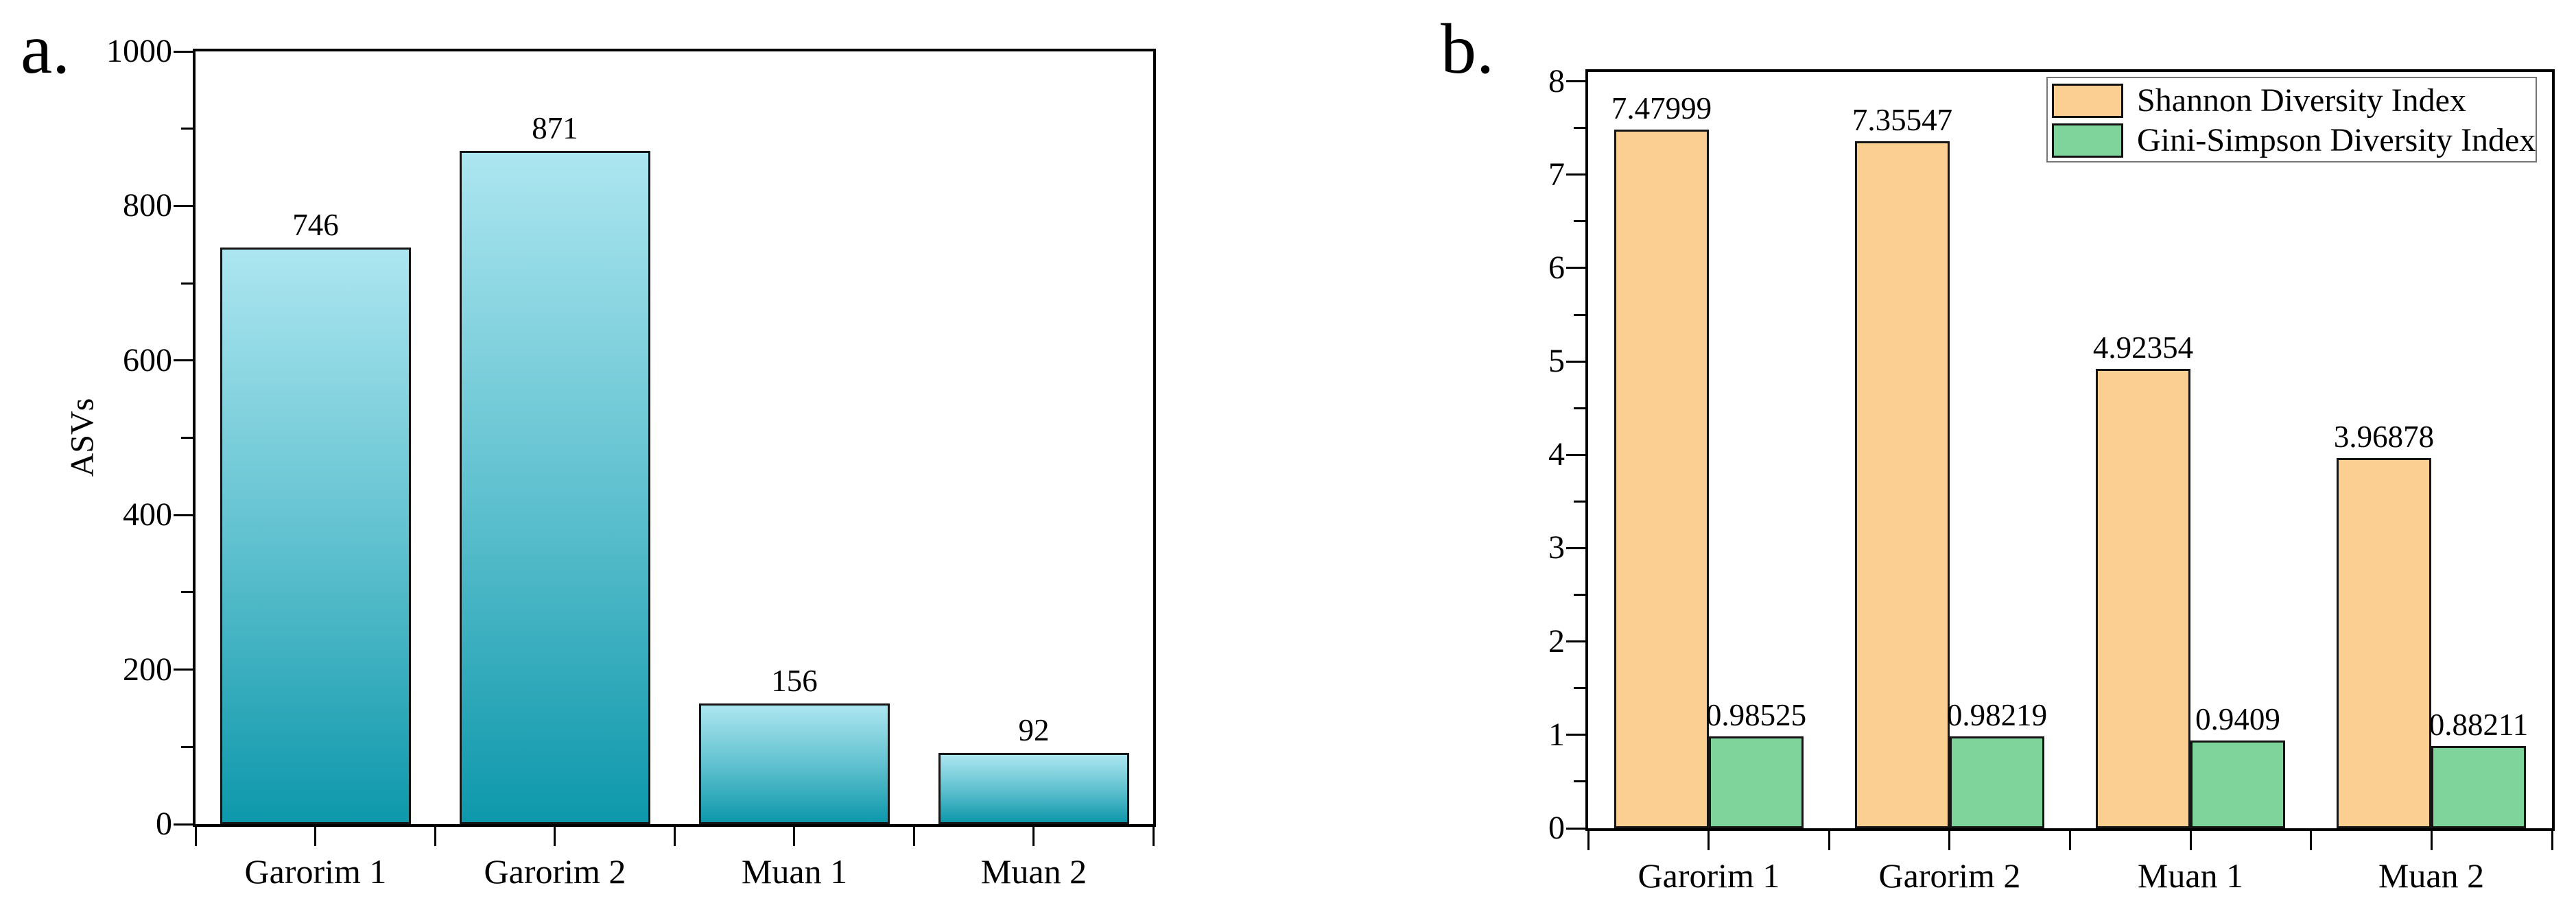 The width and height of the screenshot is (2576, 903). I want to click on y-axis-tick-label: 8, so click(1556, 81).